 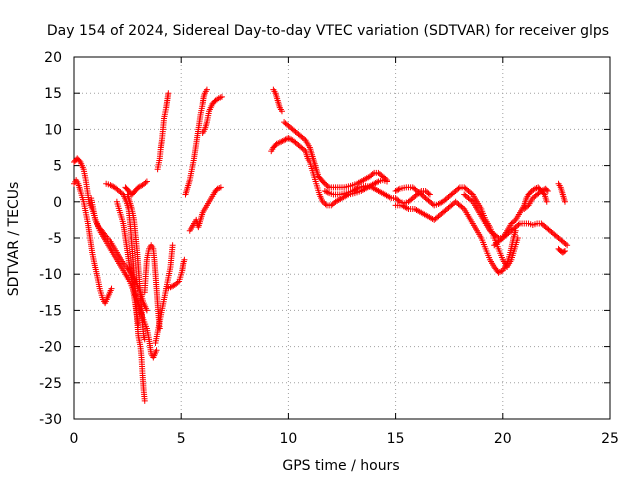 I want to click on x-axis-label: GPS time / hours, so click(x=340, y=466).